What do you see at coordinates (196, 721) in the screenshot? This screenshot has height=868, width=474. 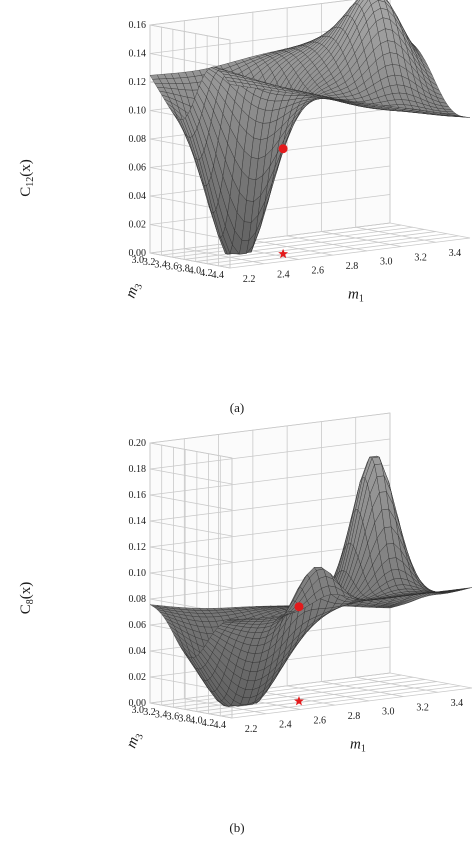 I see `y-tick-label: 4.0` at bounding box center [196, 721].